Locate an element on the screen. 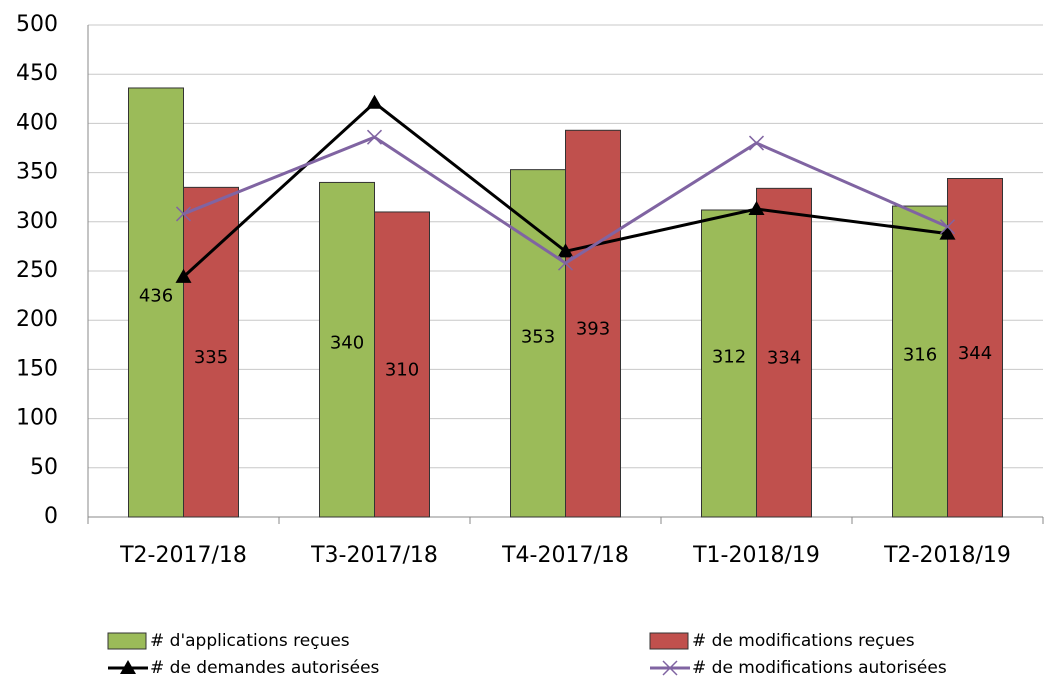  legend-label: # d'applications reçues is located at coordinates (250, 641).